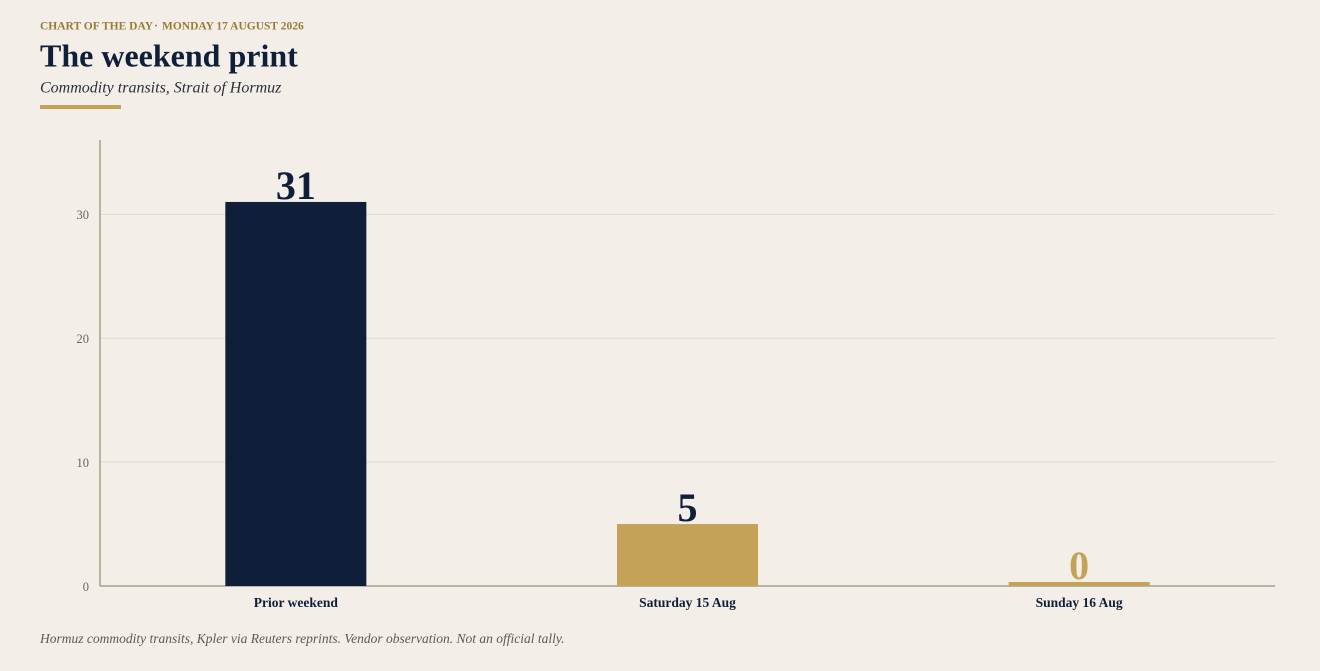  Describe the element at coordinates (97, 27) in the screenshot. I see `kicker: CHART OF THE DAY` at that location.